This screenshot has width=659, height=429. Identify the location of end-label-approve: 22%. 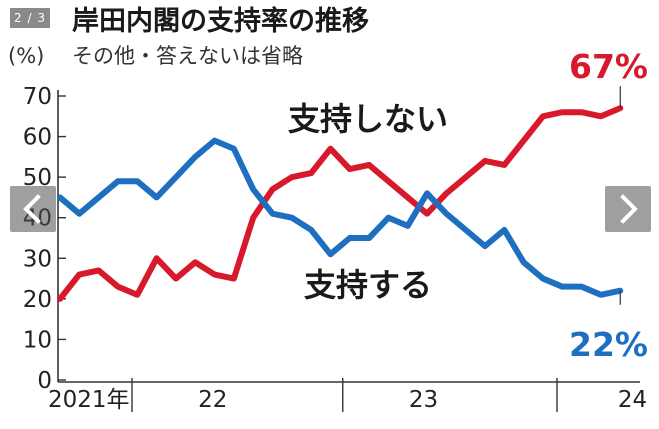
(608, 344).